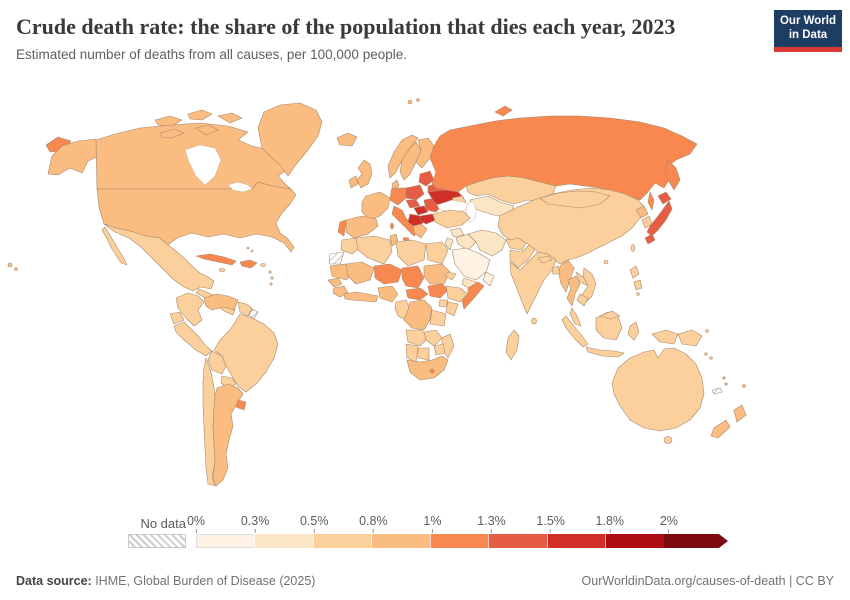 The image size is (850, 600). Describe the element at coordinates (114, 246) in the screenshot. I see `country-mexico-baja` at that location.